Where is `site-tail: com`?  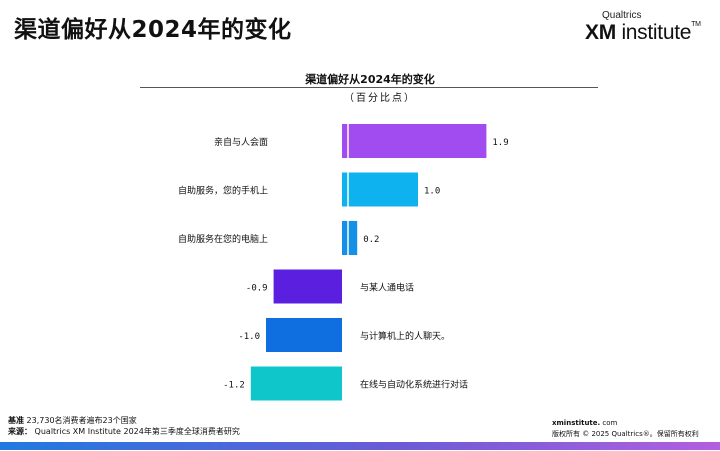 site-tail: com is located at coordinates (609, 423).